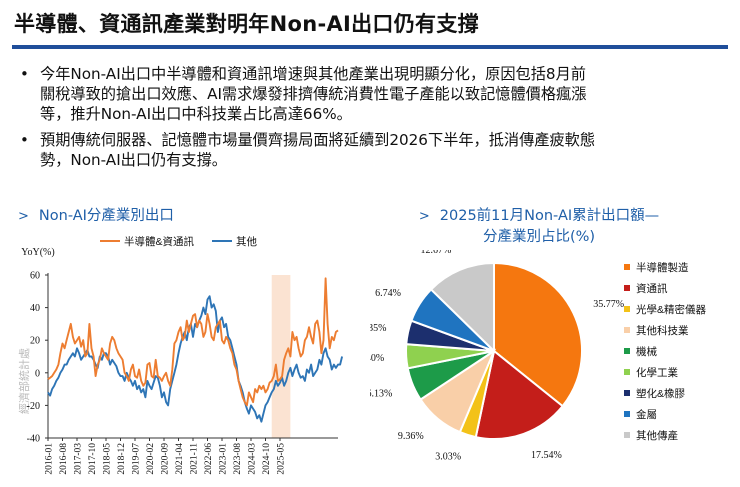 This screenshot has width=740, height=487. I want to click on left-chart-heading: > Non-AI分產業別出口, so click(96, 216).